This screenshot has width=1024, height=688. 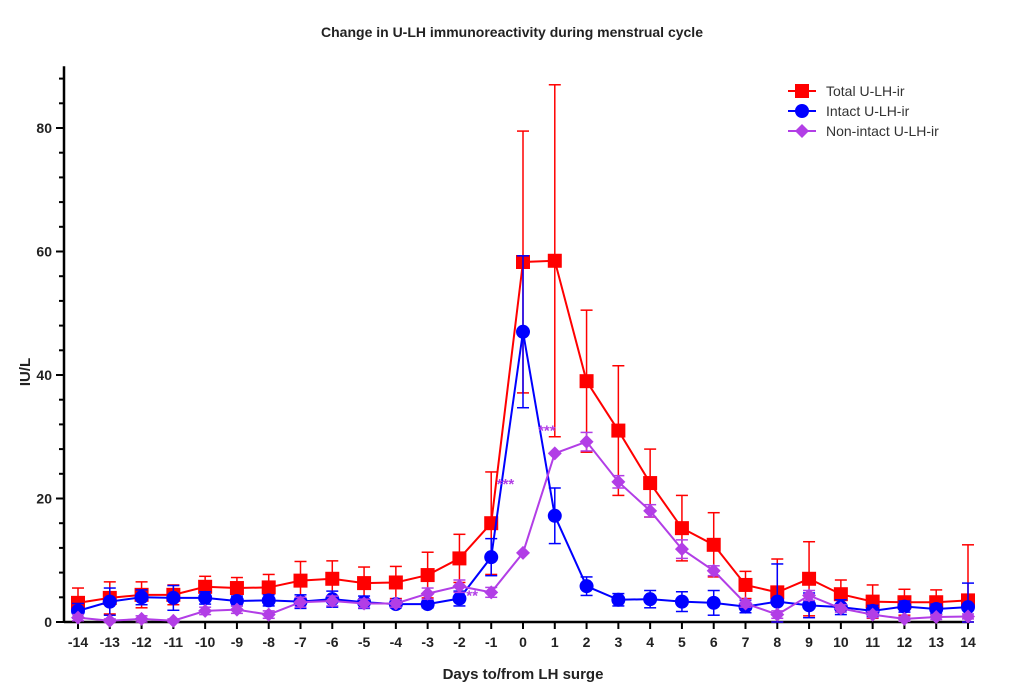 I want to click on y-tick-label: 0, so click(x=48, y=622).